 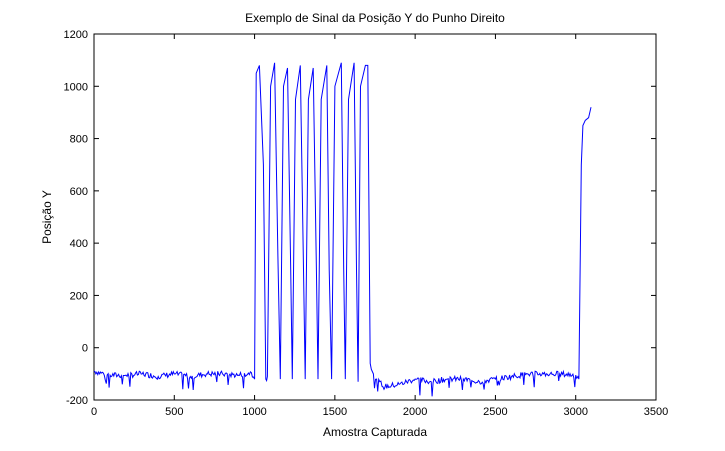 I want to click on y-tick-label: 400, so click(x=79, y=244).